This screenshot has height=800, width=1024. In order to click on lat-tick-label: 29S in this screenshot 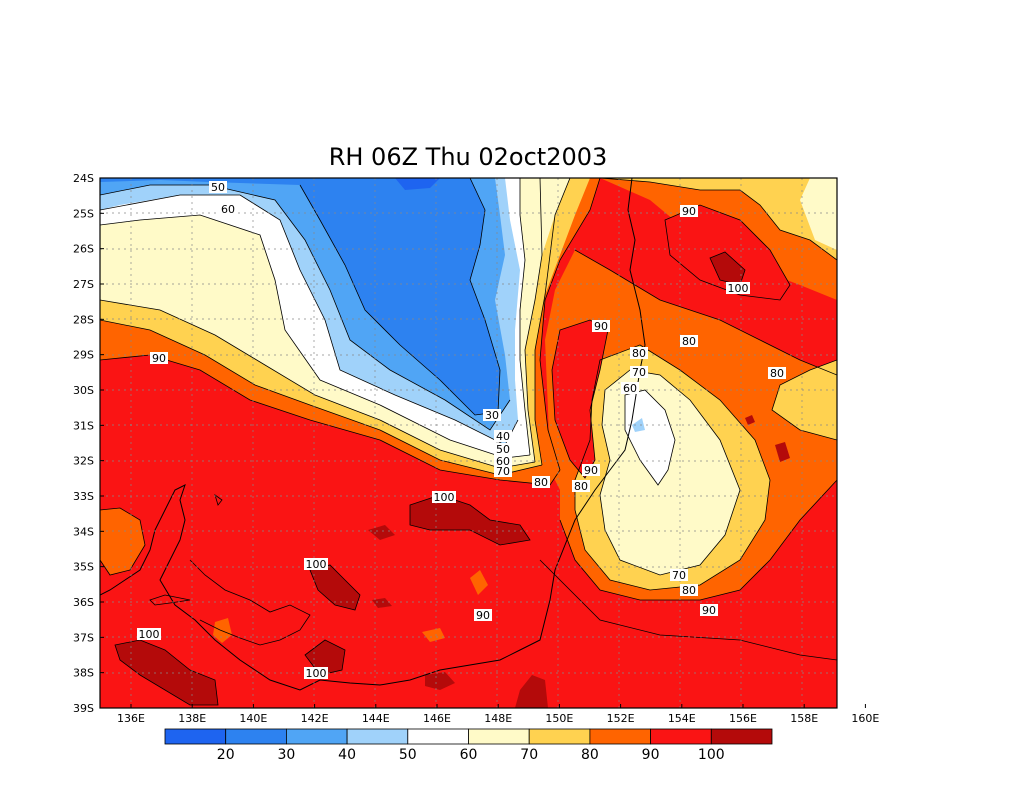, I will do `click(83, 355)`.